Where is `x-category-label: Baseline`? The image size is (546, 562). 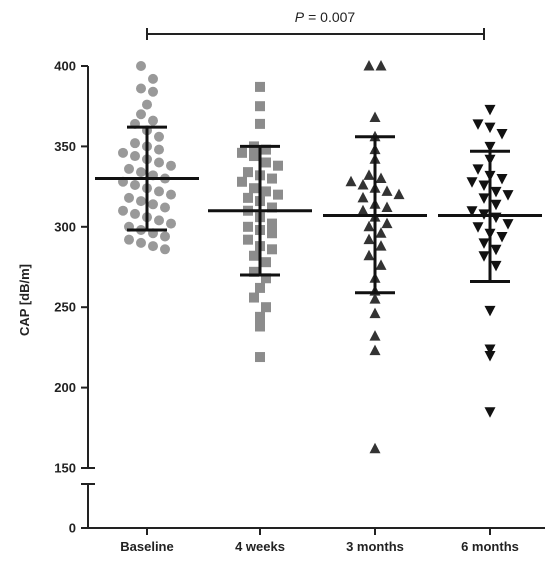
x-category-label: Baseline is located at coordinates (146, 546).